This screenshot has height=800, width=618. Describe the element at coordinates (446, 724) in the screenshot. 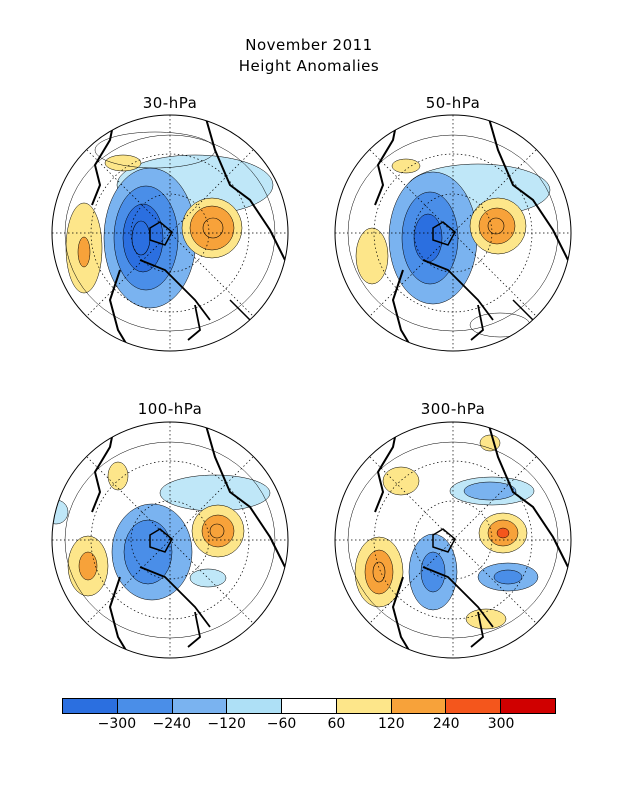

I see `colorbar-tick-label: 240` at that location.